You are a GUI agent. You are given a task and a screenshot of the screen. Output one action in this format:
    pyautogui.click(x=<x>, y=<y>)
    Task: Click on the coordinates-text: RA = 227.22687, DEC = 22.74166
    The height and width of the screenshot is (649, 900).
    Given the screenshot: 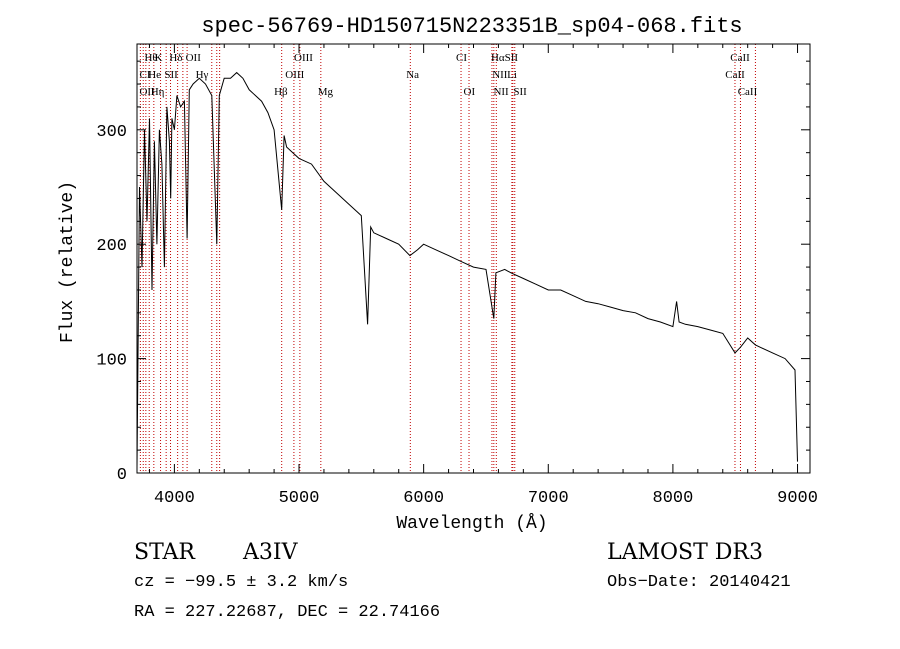 What is the action you would take?
    pyautogui.click(x=287, y=612)
    